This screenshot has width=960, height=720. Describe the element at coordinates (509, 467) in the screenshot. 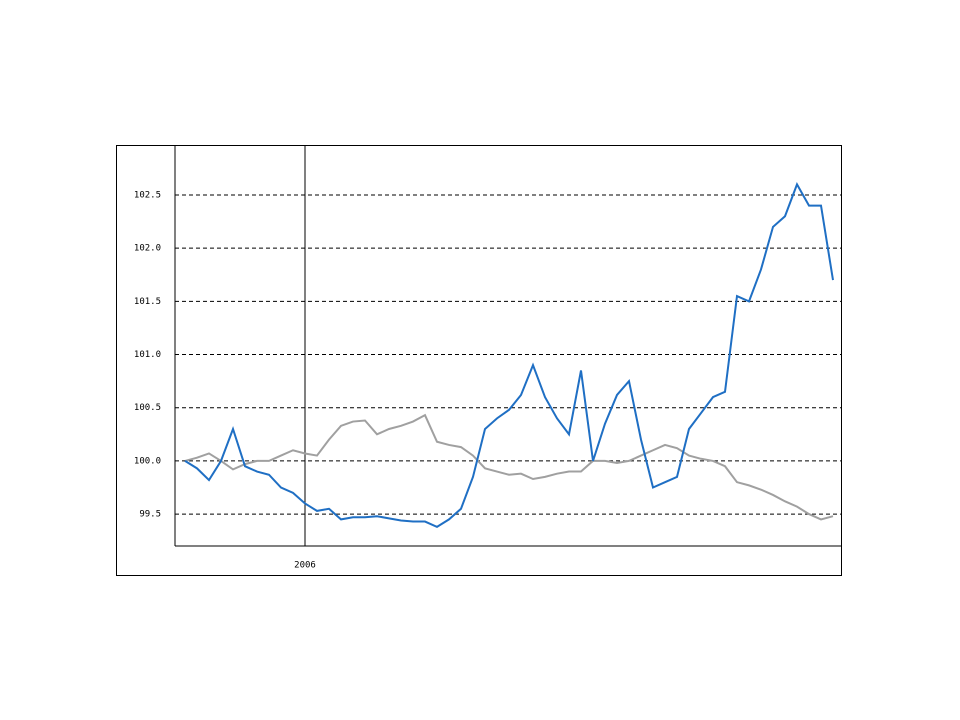

I see `series-line` at that location.